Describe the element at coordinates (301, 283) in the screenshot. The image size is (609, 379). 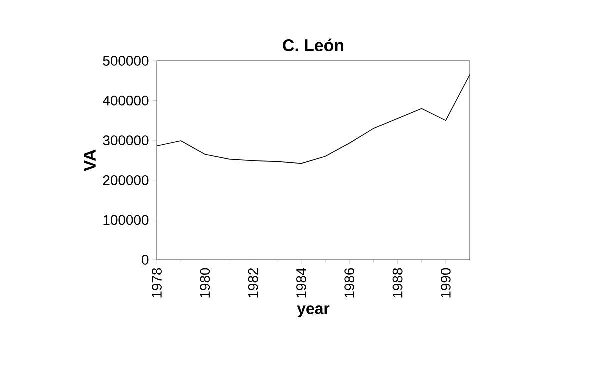
I see `x-tick-label: 1984` at that location.